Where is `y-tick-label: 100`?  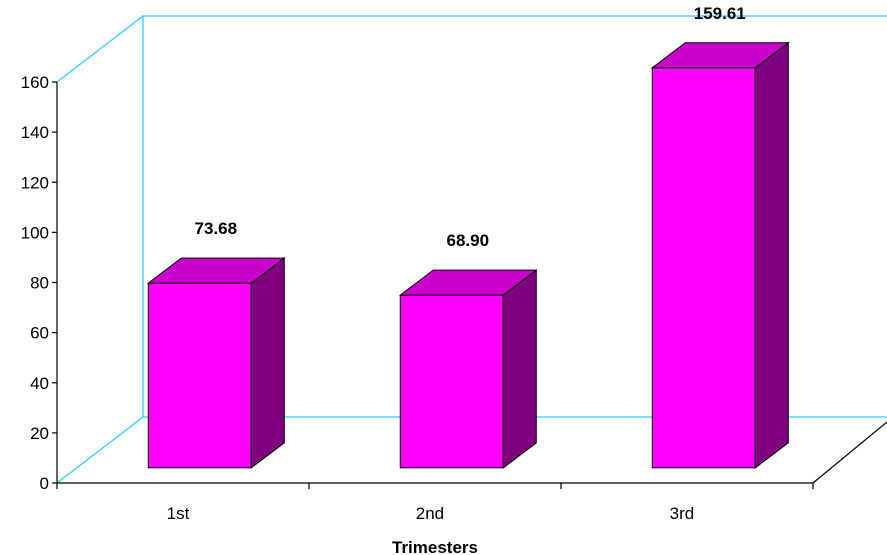
y-tick-label: 100 is located at coordinates (35, 232).